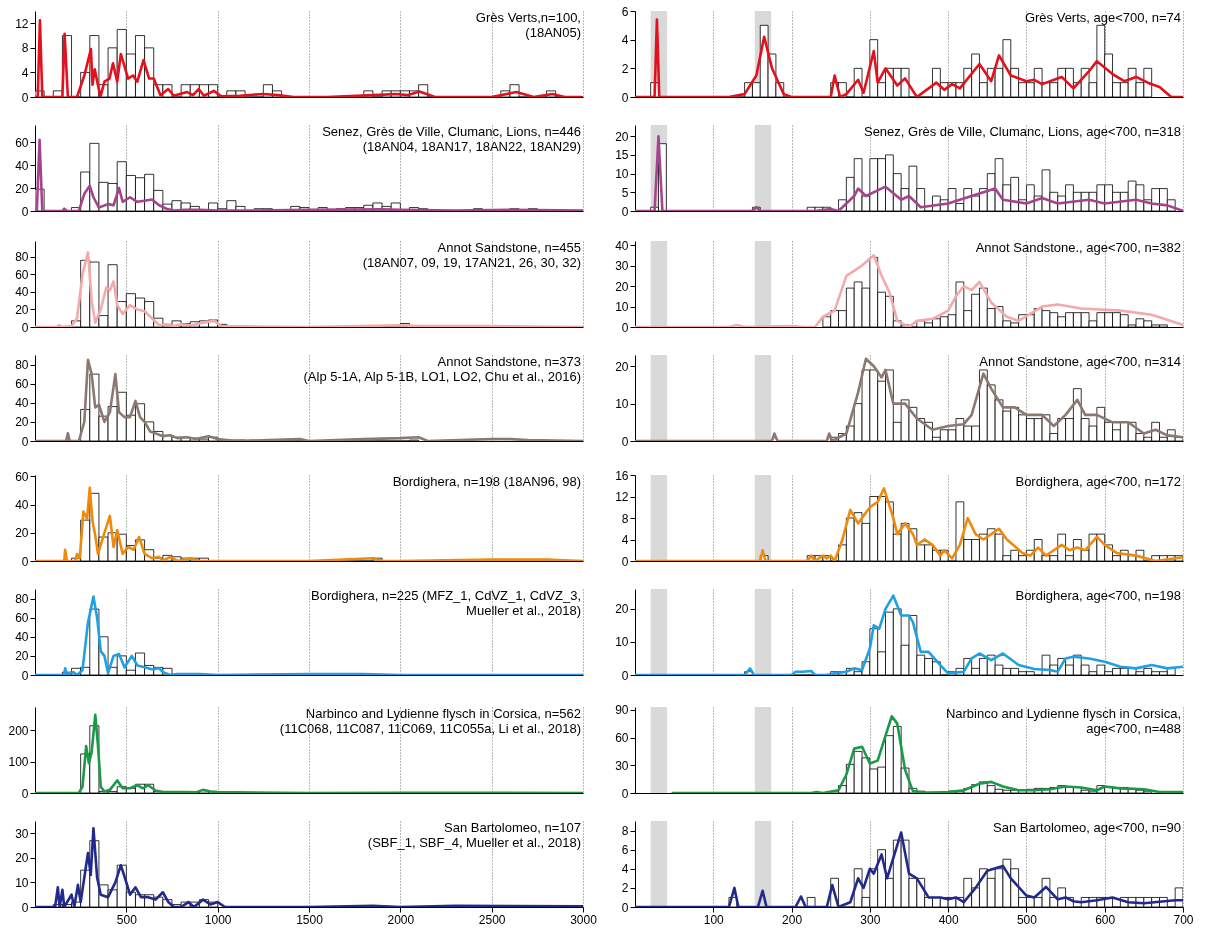 This screenshot has width=1220, height=937. I want to click on x-tick-label: 2000, so click(401, 919).